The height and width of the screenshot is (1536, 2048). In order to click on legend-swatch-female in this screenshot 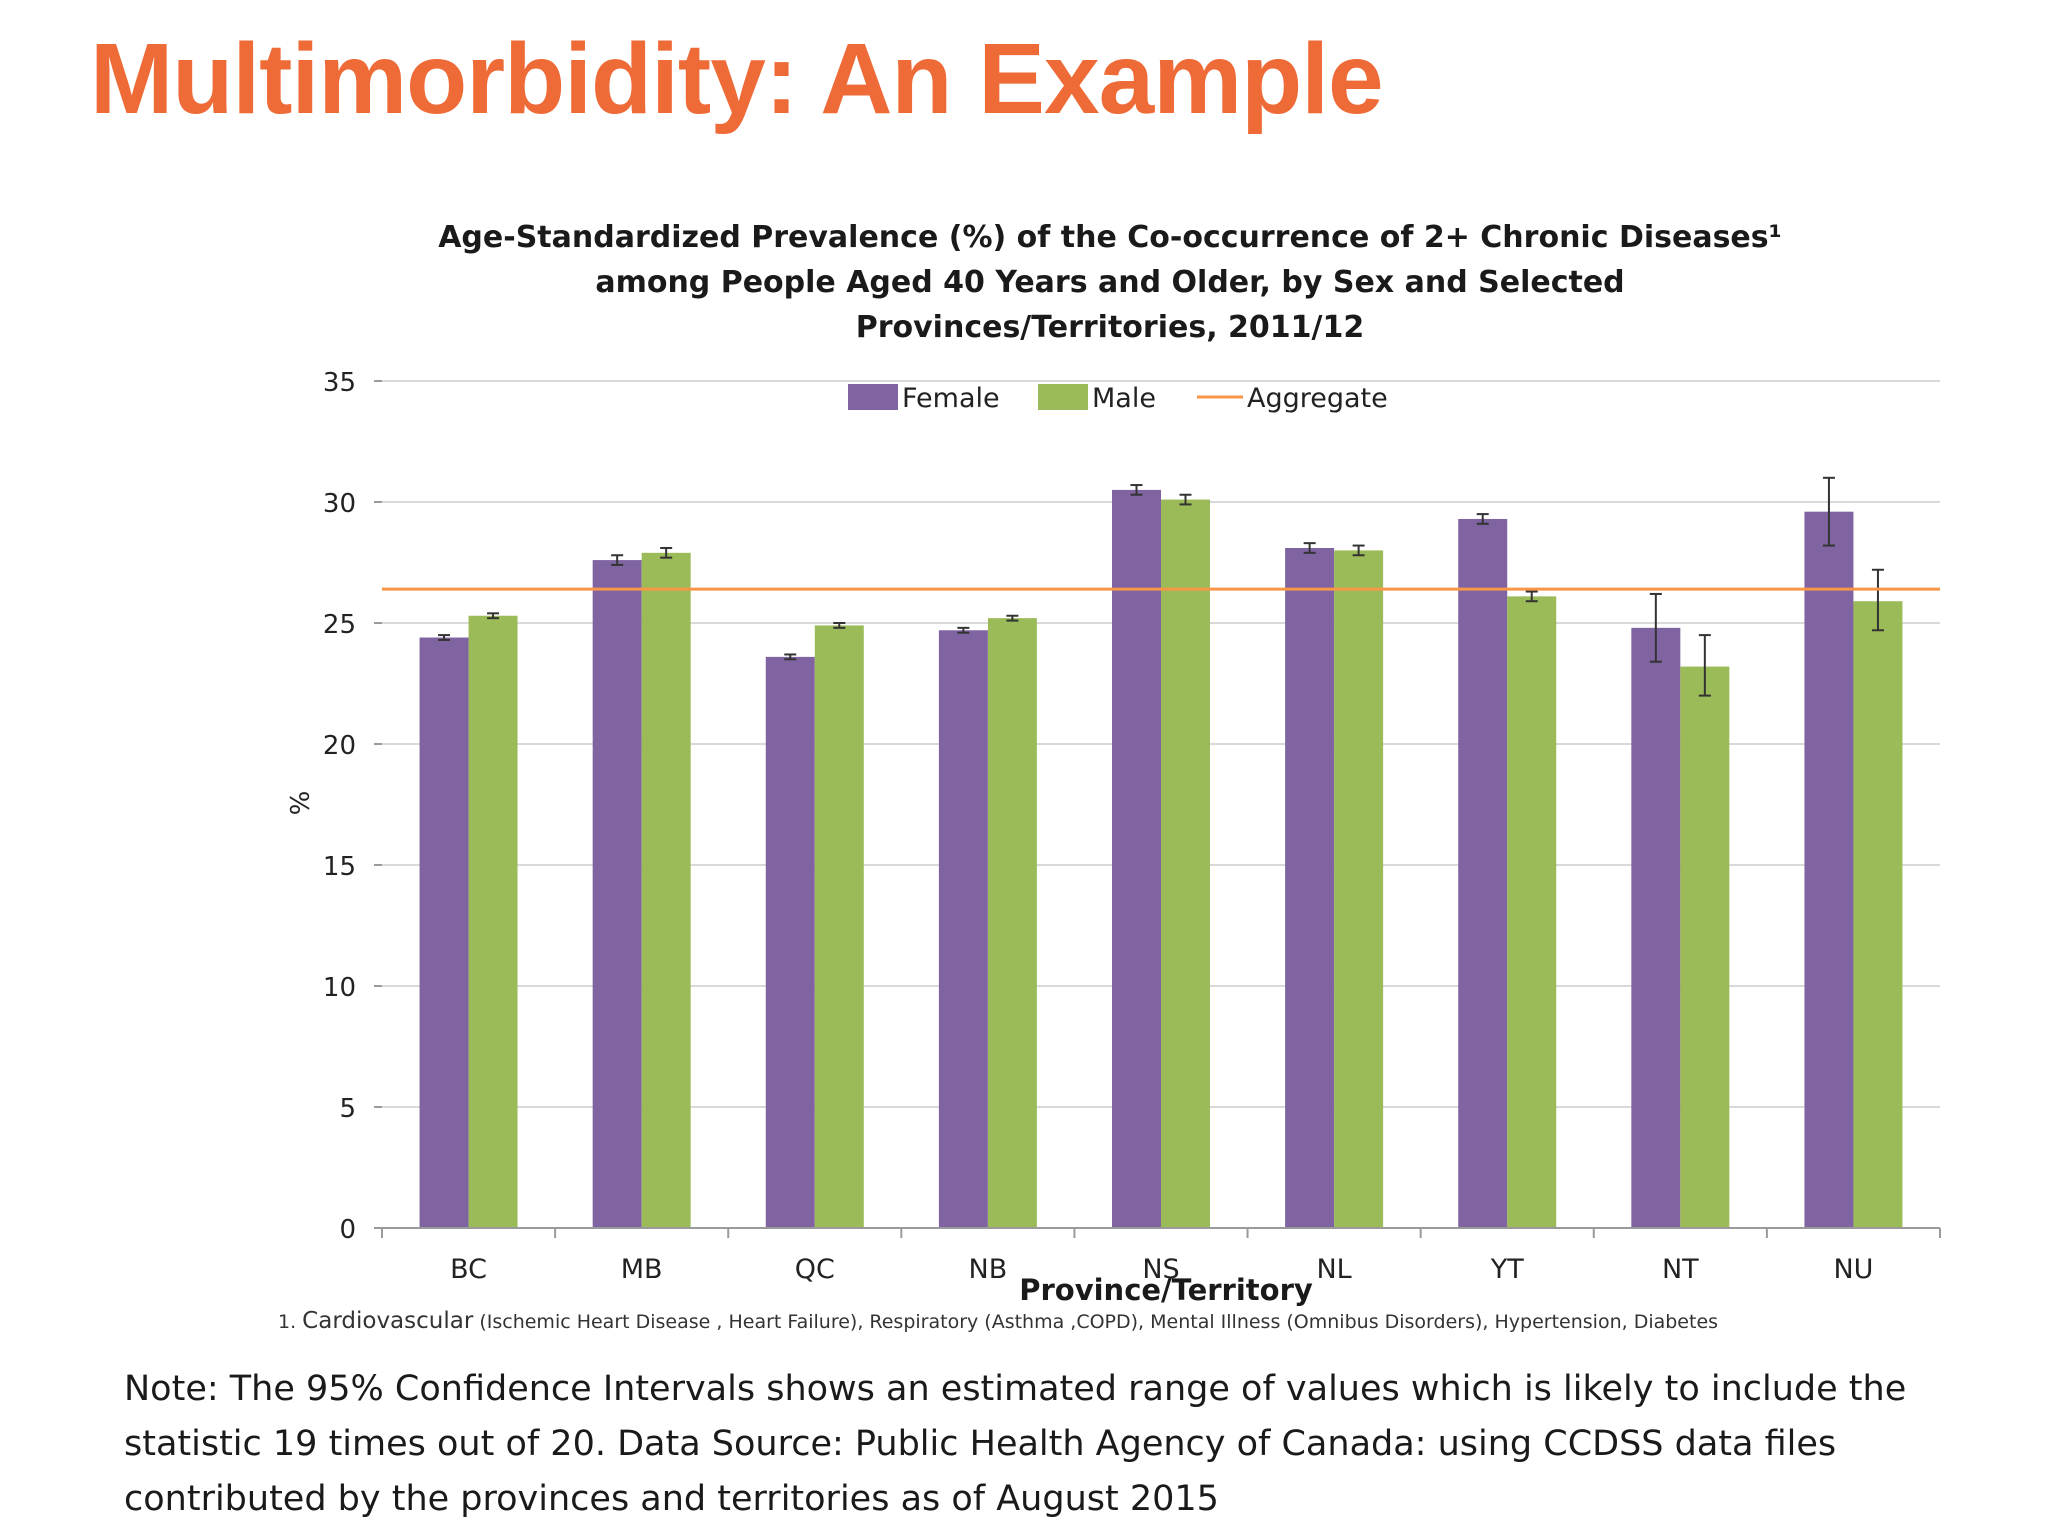, I will do `click(873, 397)`.